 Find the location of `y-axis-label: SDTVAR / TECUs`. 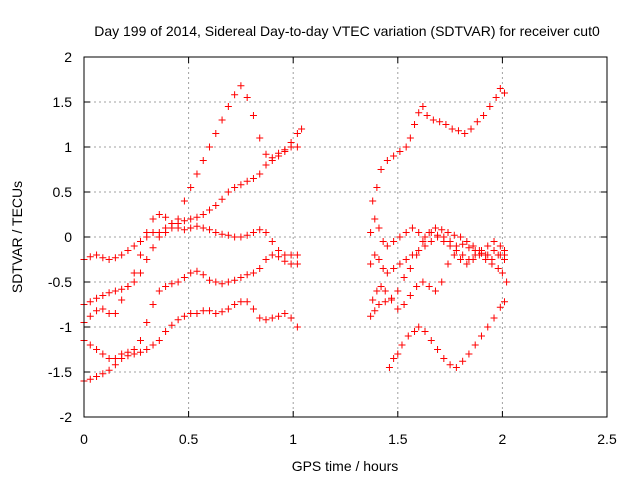

y-axis-label: SDTVAR / TECUs is located at coordinates (17, 237).